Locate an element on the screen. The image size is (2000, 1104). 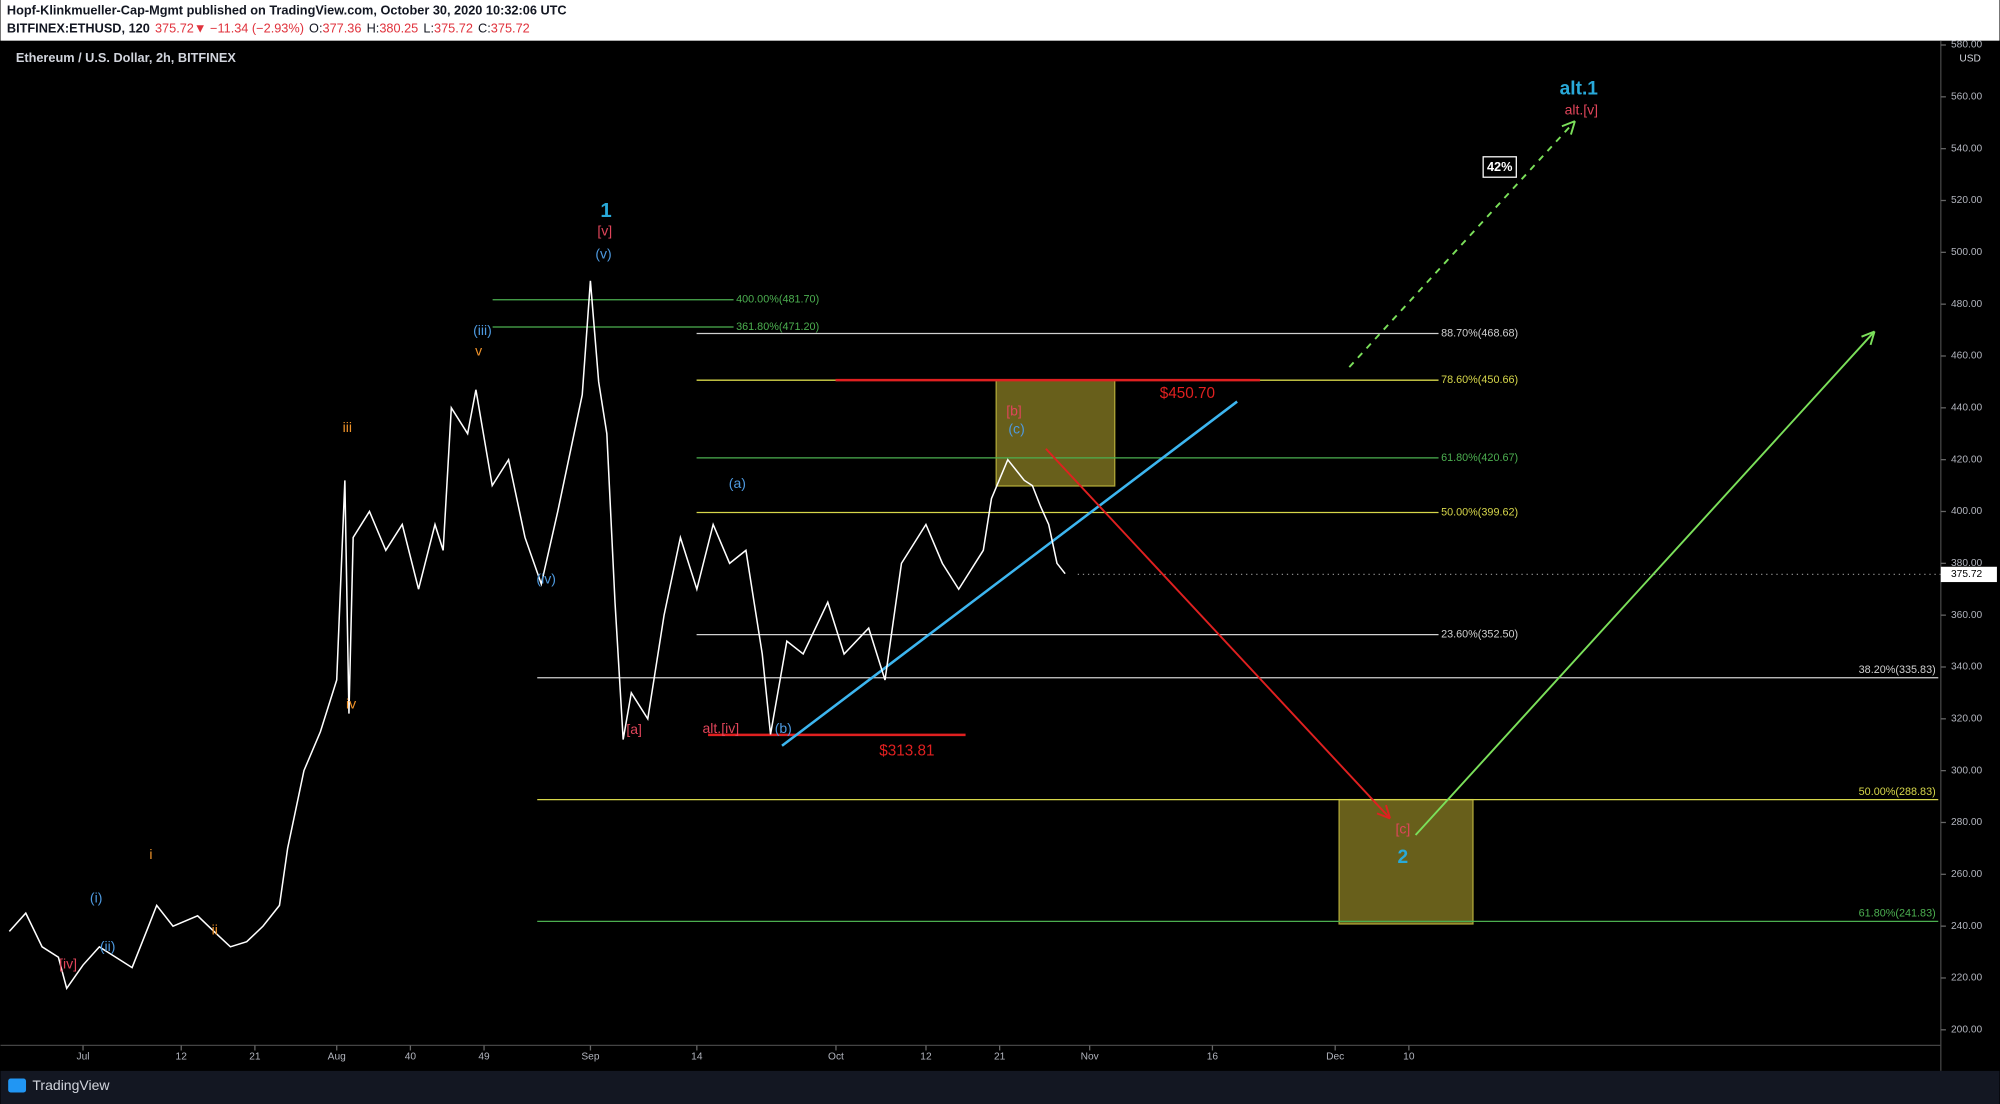
y-tick-label: 320.00 is located at coordinates (1966, 719).